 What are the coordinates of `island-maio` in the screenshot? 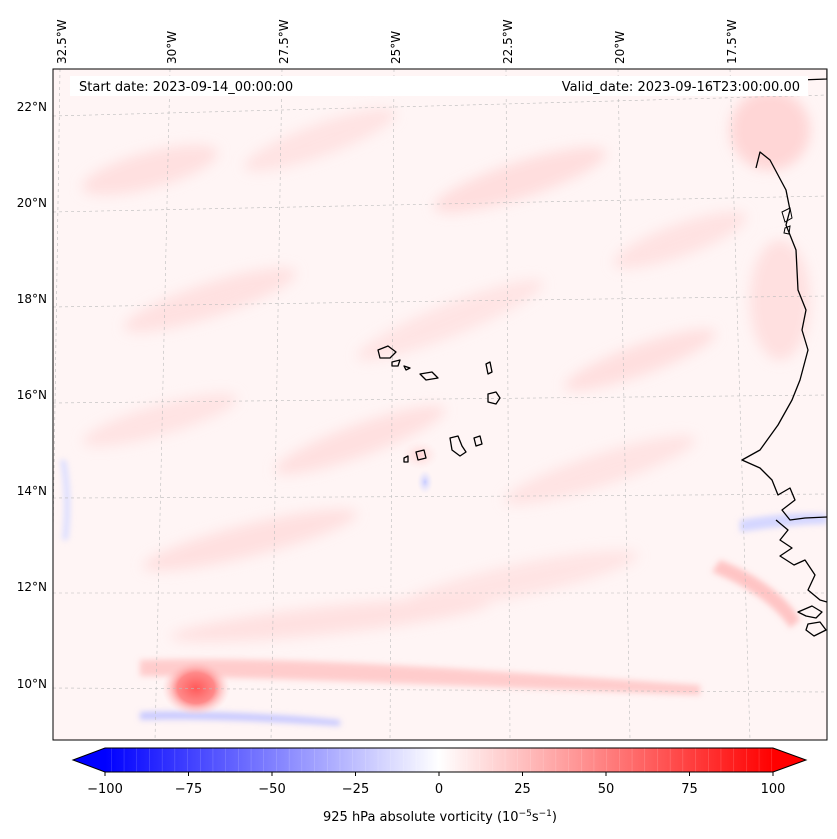 It's located at (478, 441).